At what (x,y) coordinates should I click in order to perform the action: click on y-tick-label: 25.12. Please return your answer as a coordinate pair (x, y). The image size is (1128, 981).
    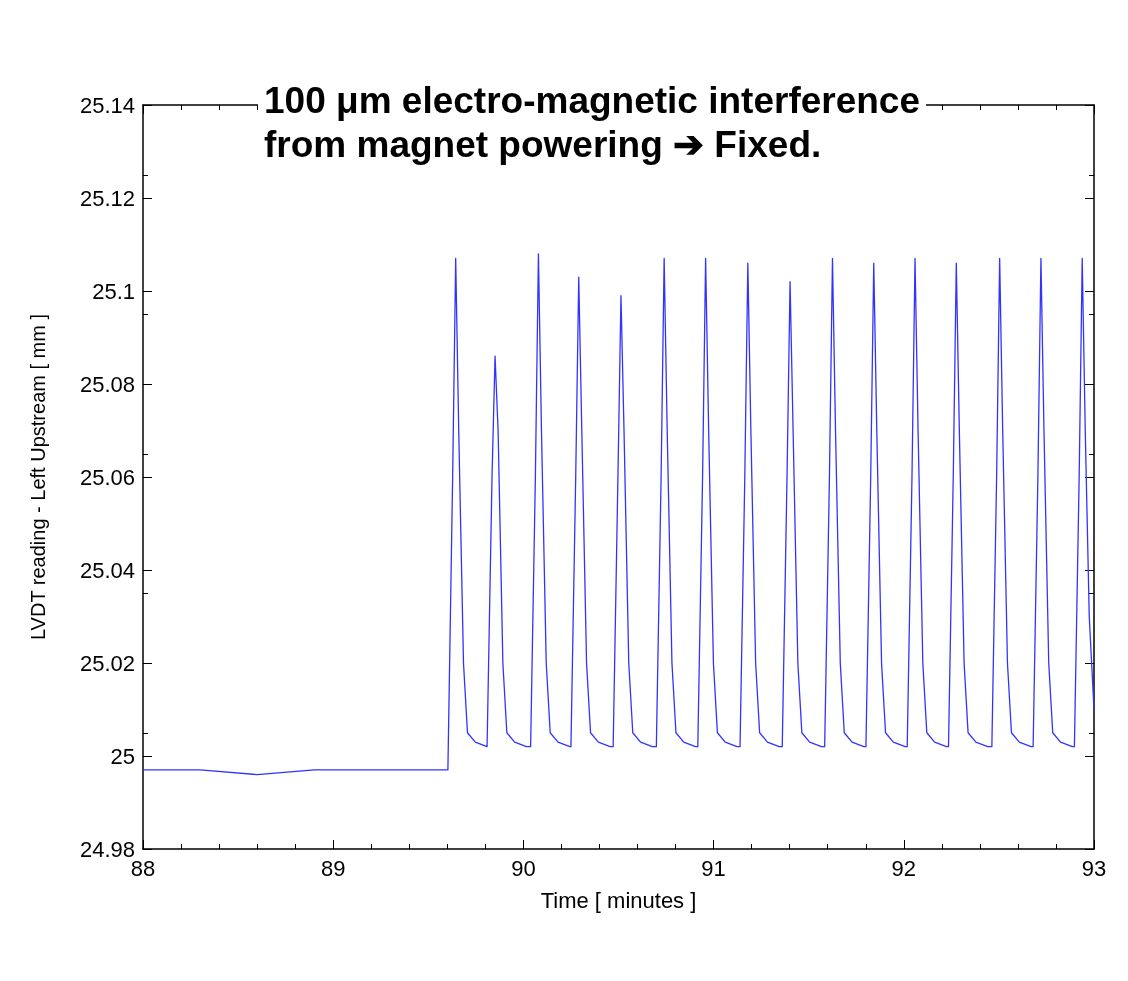
    Looking at the image, I should click on (107, 198).